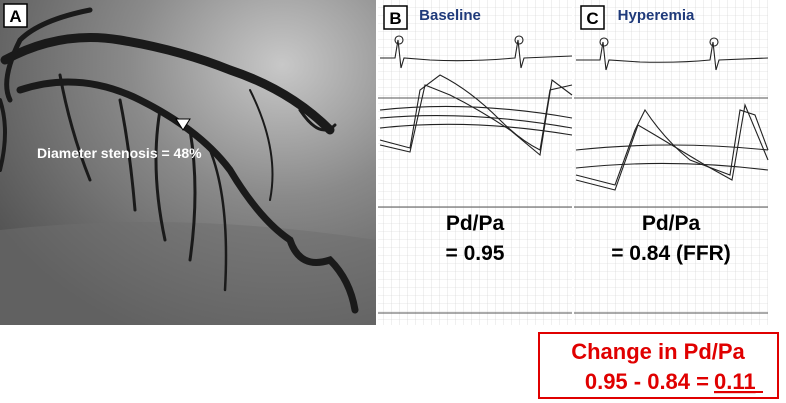  Describe the element at coordinates (188, 273) in the screenshot. I see `shadow` at that location.